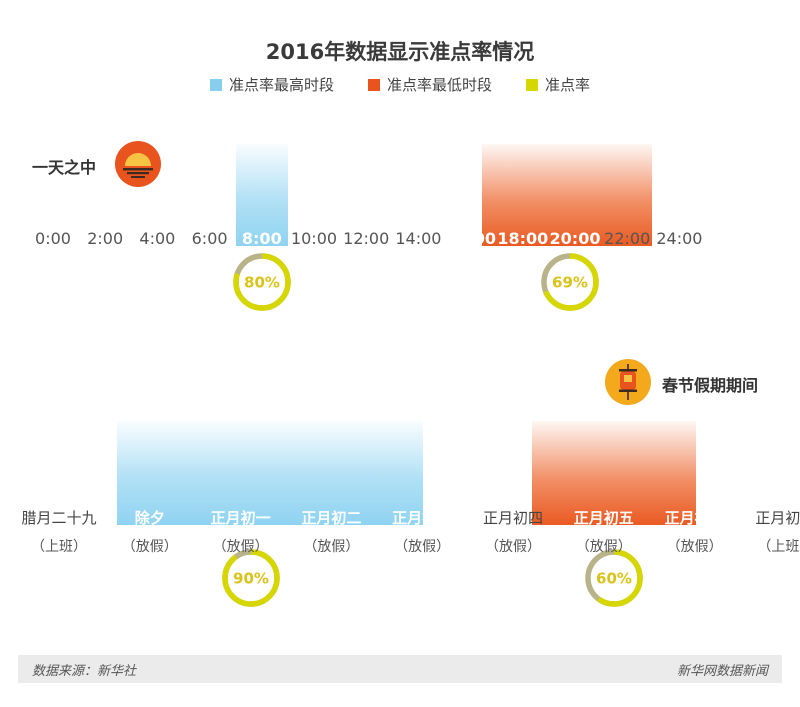 This screenshot has width=800, height=707. Describe the element at coordinates (422, 518) in the screenshot. I see `holiday-day-name: 正月初三` at that location.